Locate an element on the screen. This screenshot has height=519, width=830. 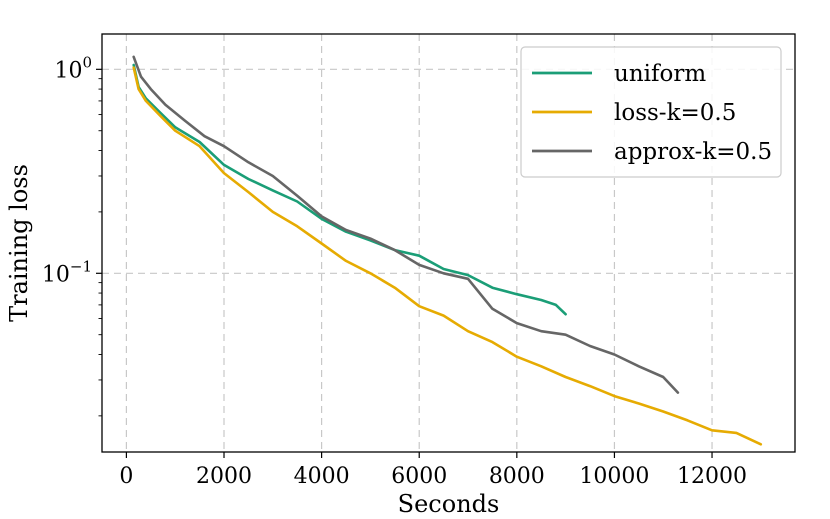
legend-label: approx-k=0.5 is located at coordinates (693, 152).